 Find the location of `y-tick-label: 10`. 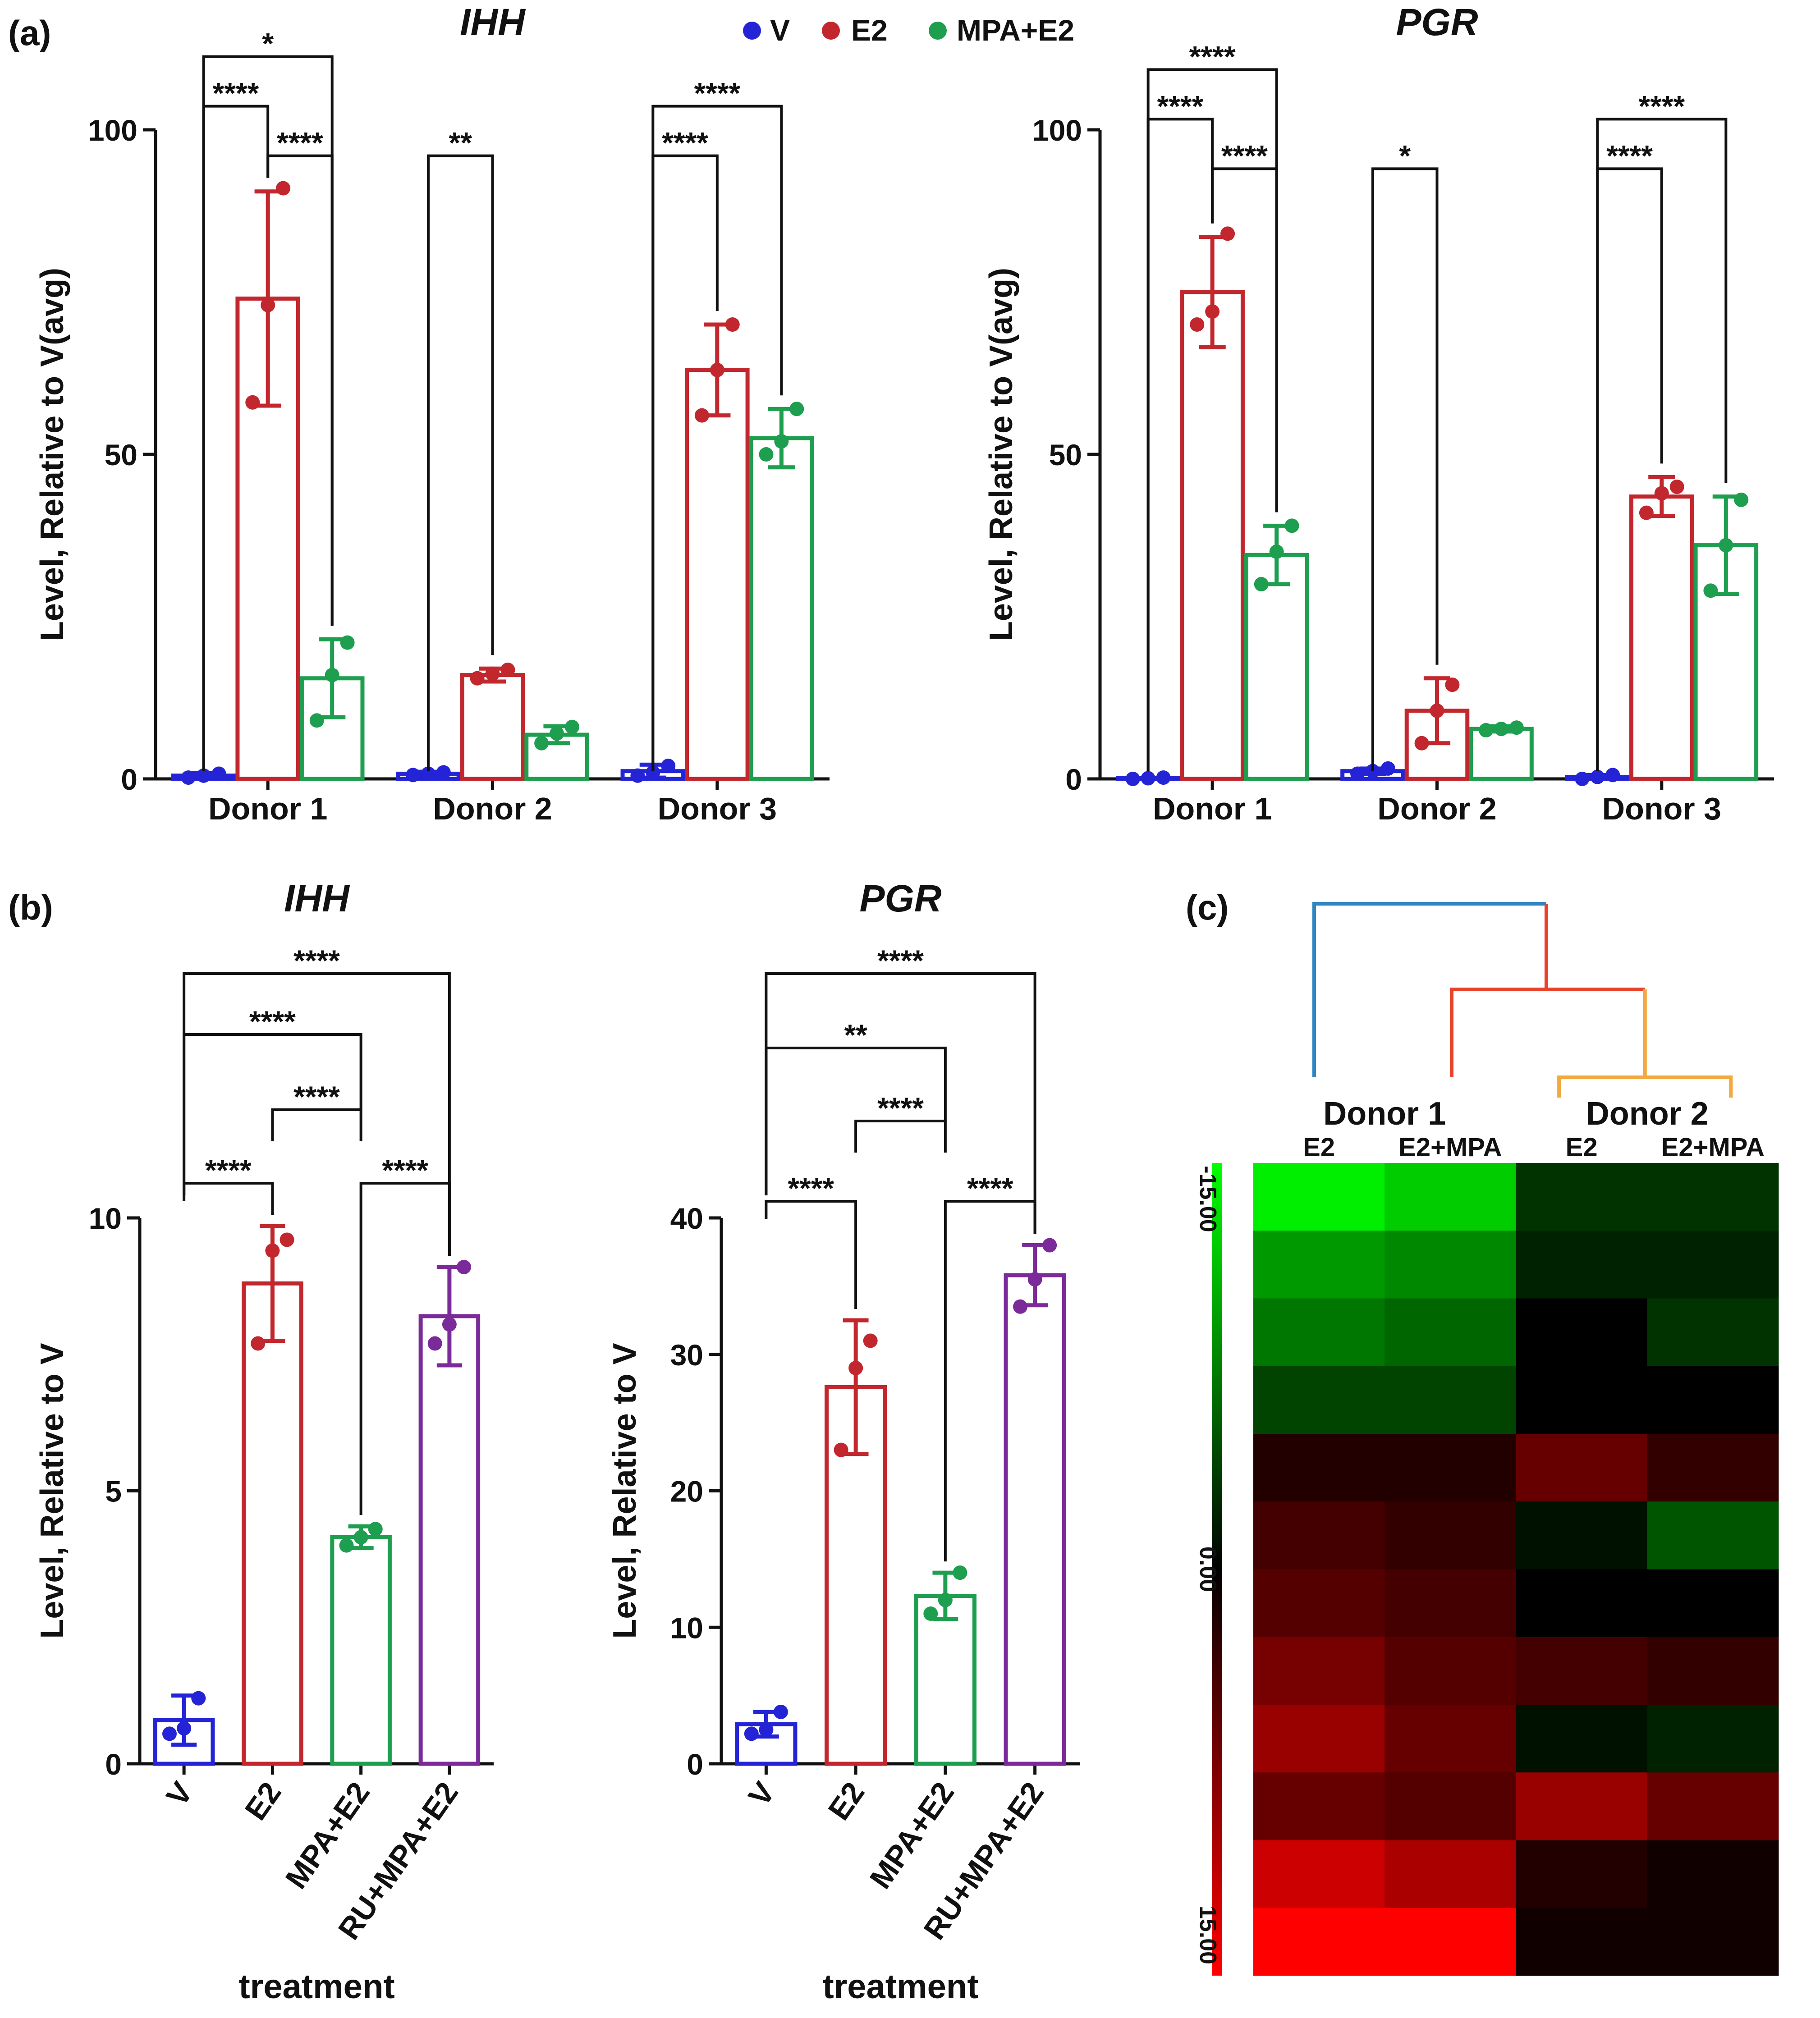

y-tick-label: 10 is located at coordinates (686, 1627).